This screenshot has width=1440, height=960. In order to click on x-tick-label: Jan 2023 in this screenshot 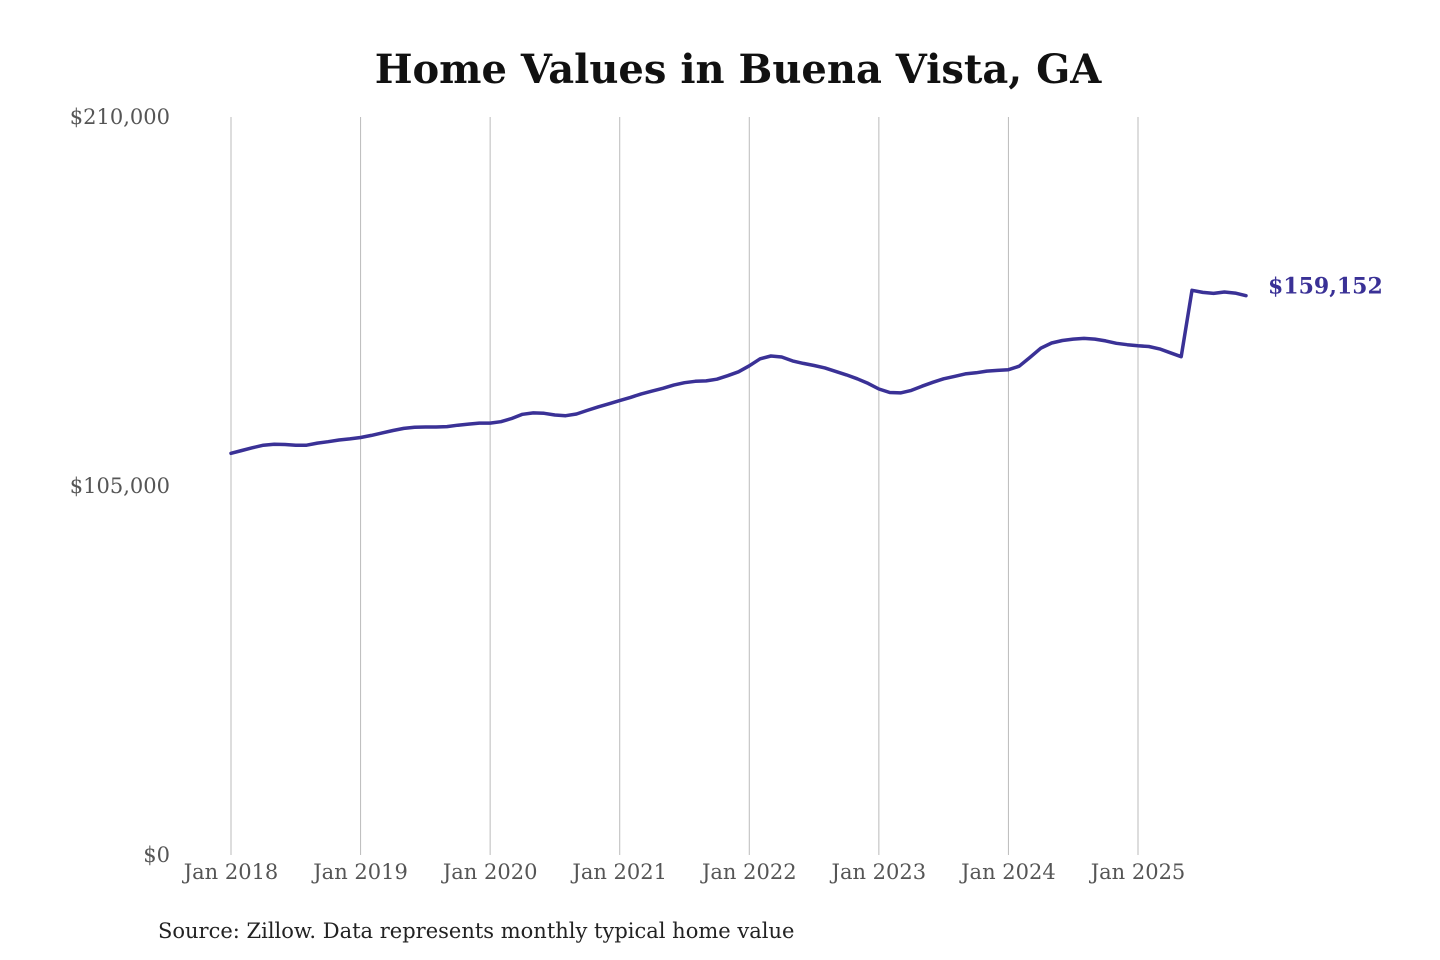, I will do `click(878, 872)`.